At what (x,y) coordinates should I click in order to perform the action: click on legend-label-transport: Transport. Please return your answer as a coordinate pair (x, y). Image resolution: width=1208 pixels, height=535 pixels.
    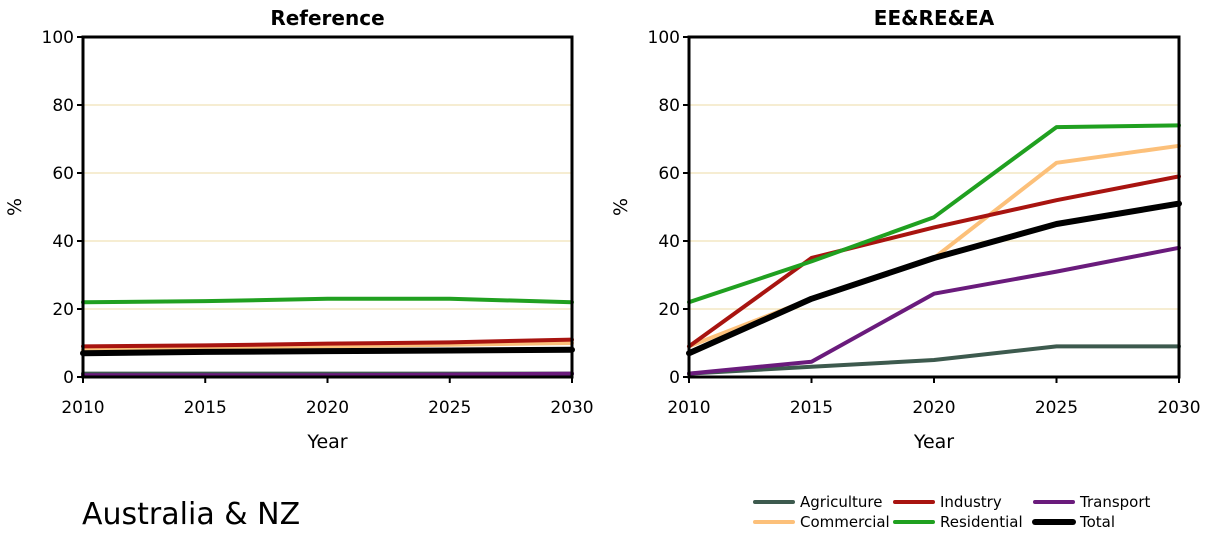
    Looking at the image, I should click on (1115, 502).